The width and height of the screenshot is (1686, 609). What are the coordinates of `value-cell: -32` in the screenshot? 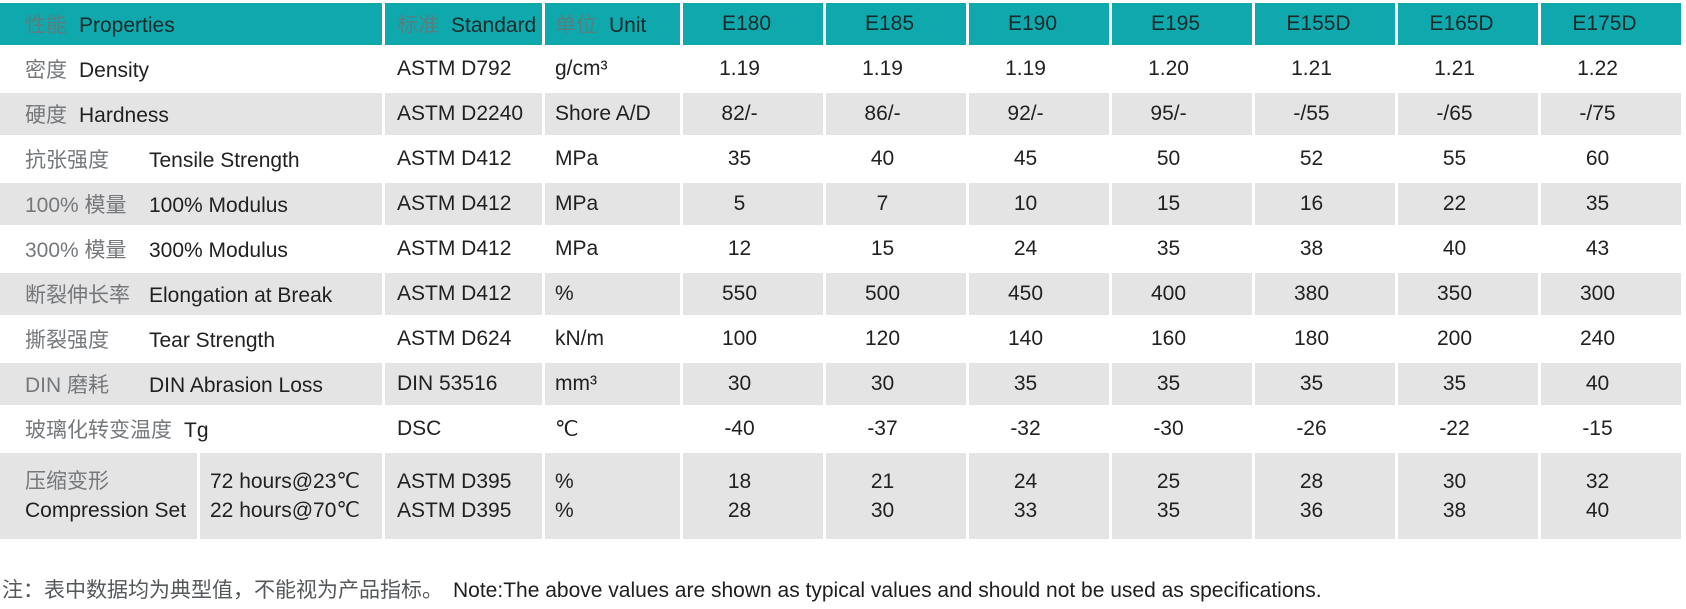 It's located at (1025, 428).